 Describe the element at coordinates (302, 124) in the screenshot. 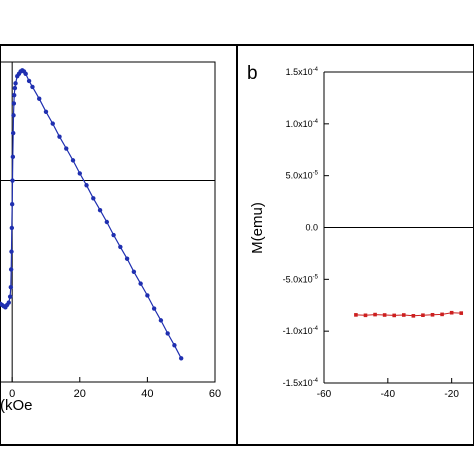

I see `panel-b-y-tick-label: 1.0x10-4` at that location.